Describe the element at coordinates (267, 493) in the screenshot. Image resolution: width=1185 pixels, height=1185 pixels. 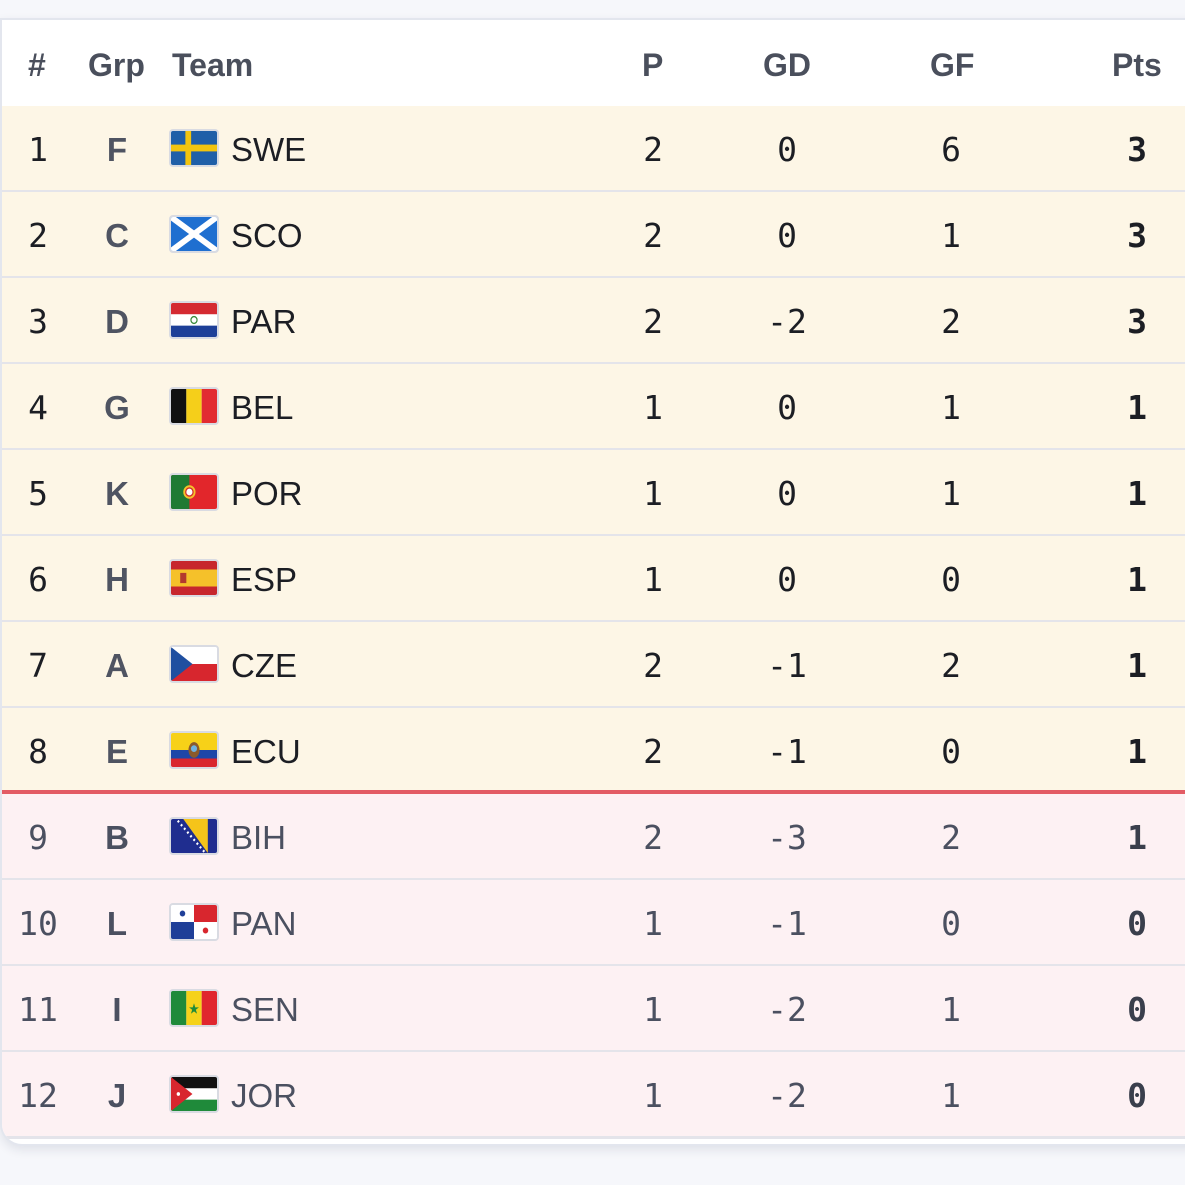
I see `team-name: POR` at that location.